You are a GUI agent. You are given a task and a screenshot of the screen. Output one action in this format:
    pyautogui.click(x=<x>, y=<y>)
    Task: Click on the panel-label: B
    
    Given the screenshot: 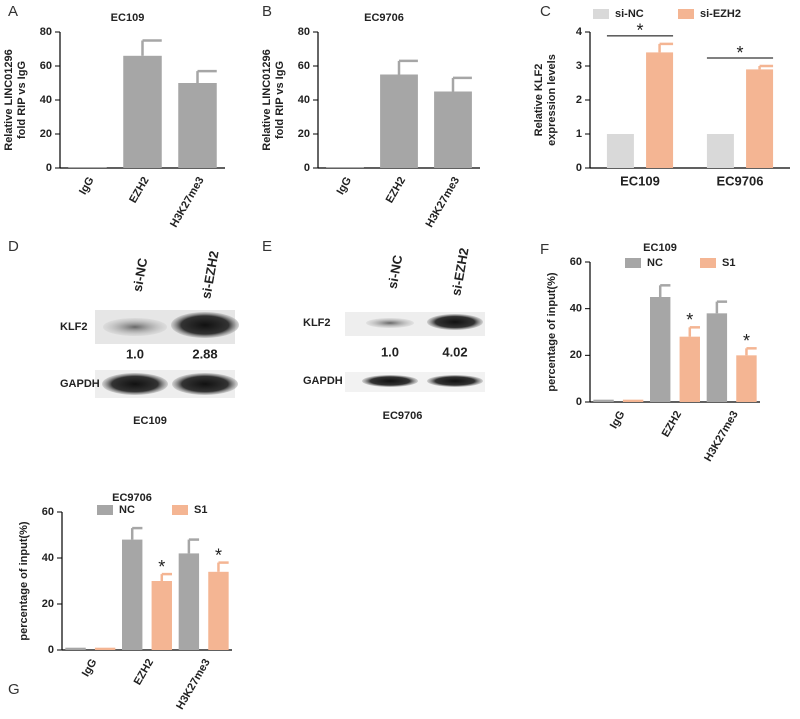 What is the action you would take?
    pyautogui.click(x=267, y=11)
    